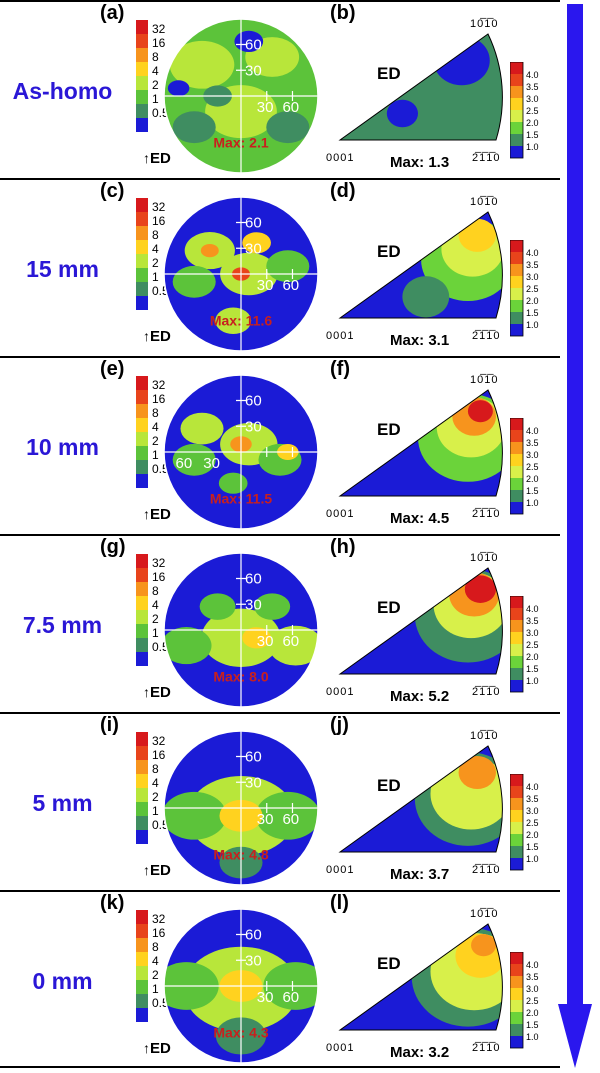  What do you see at coordinates (420, 162) in the screenshot?
I see `ipf-max: Max: 1.3` at bounding box center [420, 162].